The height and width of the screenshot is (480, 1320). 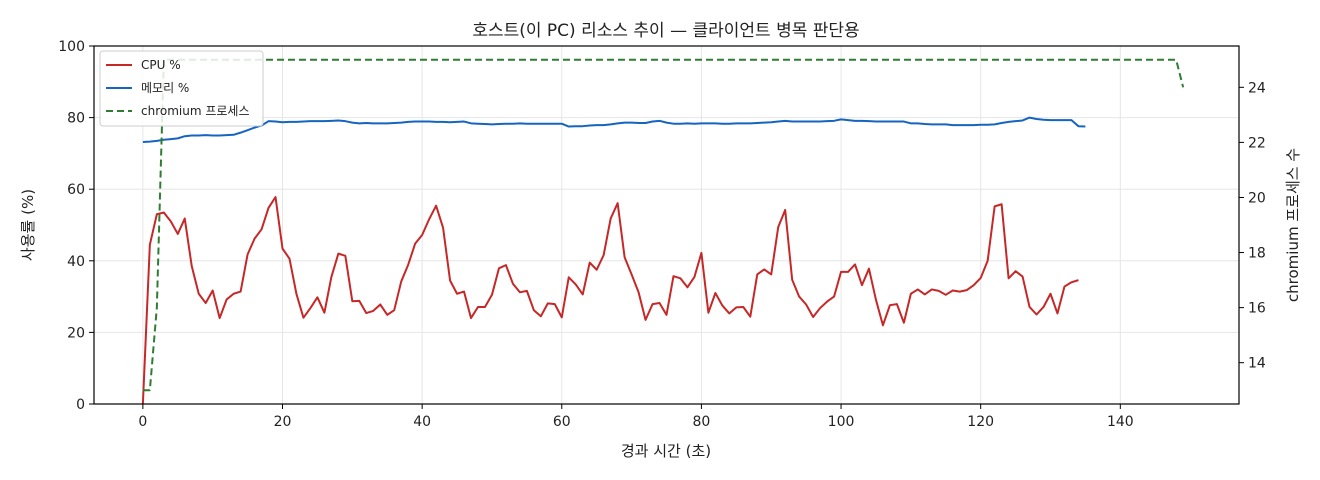 What do you see at coordinates (283, 422) in the screenshot?
I see `x-tick-label: 20` at bounding box center [283, 422].